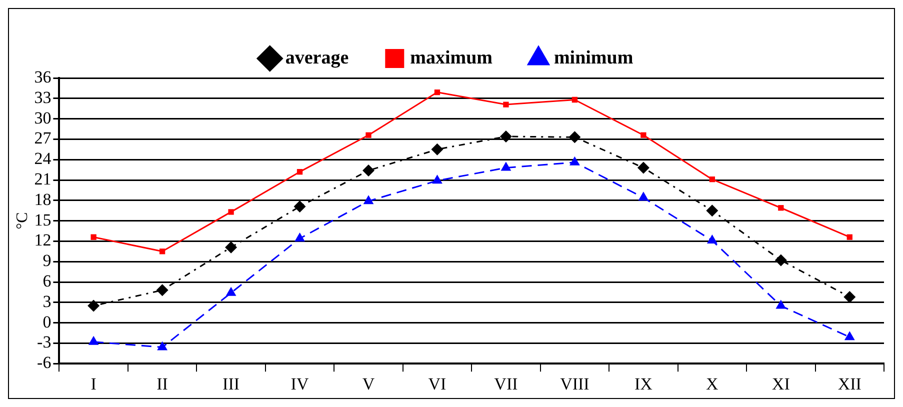  What do you see at coordinates (643, 384) in the screenshot?
I see `x-tick-label: IX` at bounding box center [643, 384].